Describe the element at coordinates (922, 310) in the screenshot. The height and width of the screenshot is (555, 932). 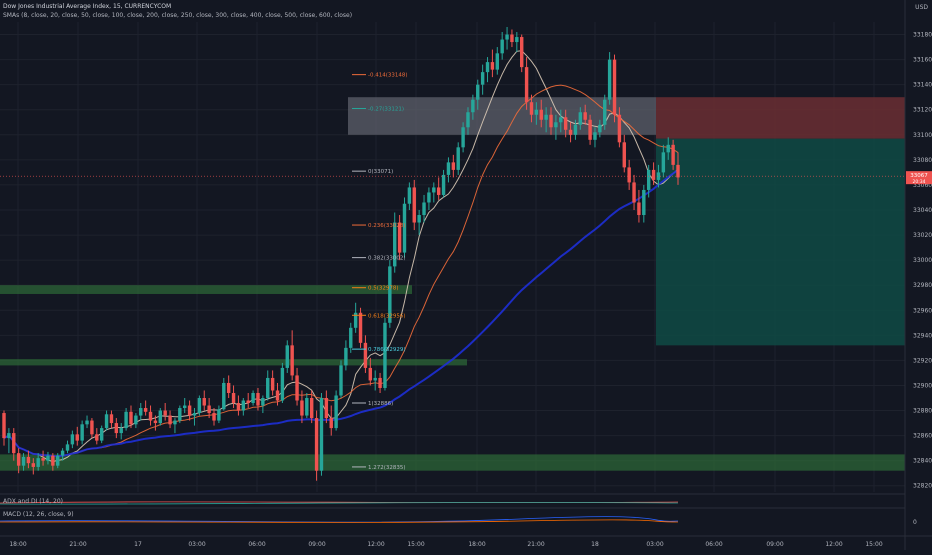
I see `y-tick-label: 32960` at that location.